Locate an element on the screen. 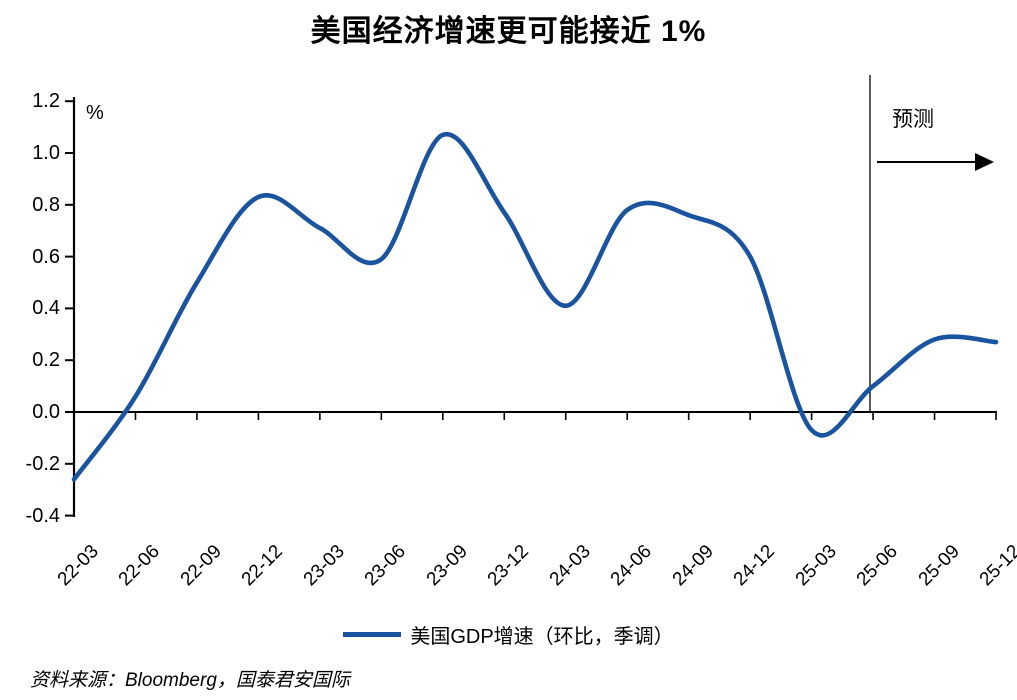 The width and height of the screenshot is (1017, 700). legend: 美国GDP增速（环比，季调） is located at coordinates (508, 634).